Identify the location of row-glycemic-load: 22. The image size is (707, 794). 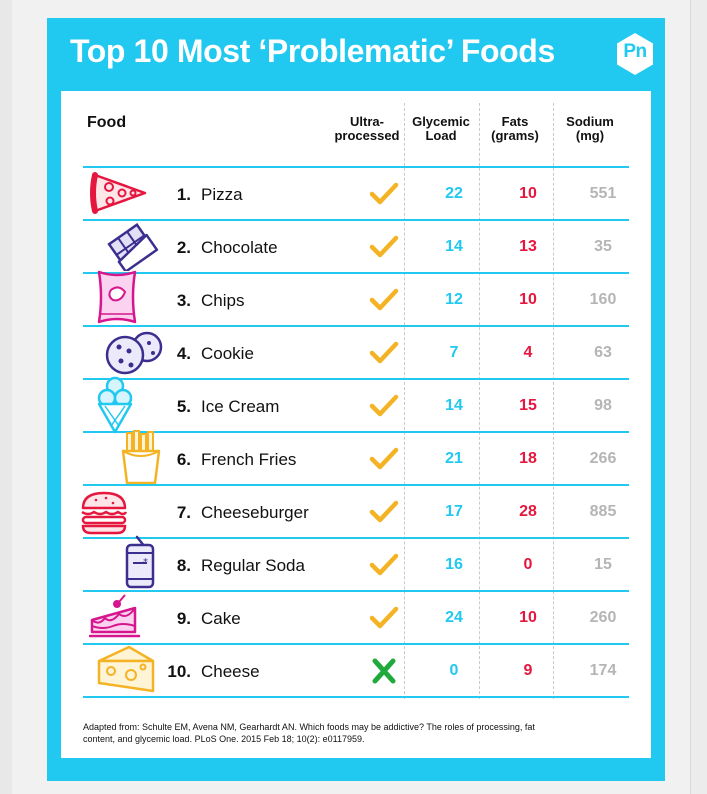
(454, 193).